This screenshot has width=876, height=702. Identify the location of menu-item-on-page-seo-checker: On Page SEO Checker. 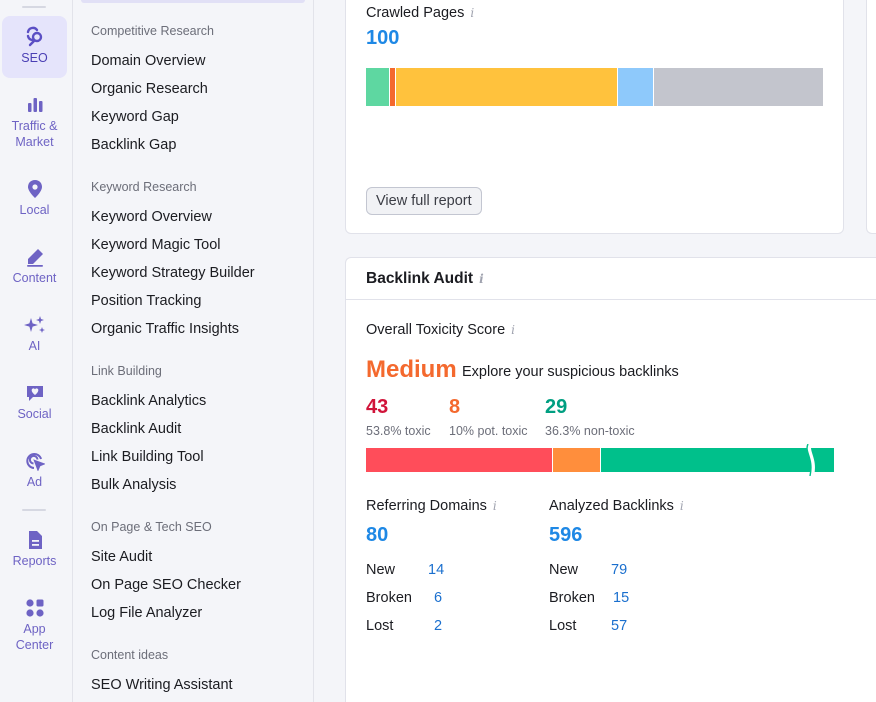
(166, 585).